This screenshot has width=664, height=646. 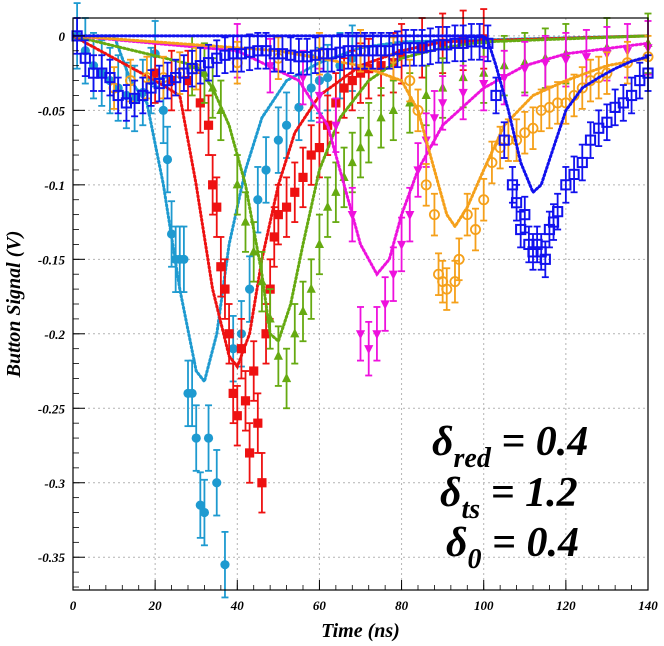 I want to click on y-tick-label: 0, so click(x=62, y=36).